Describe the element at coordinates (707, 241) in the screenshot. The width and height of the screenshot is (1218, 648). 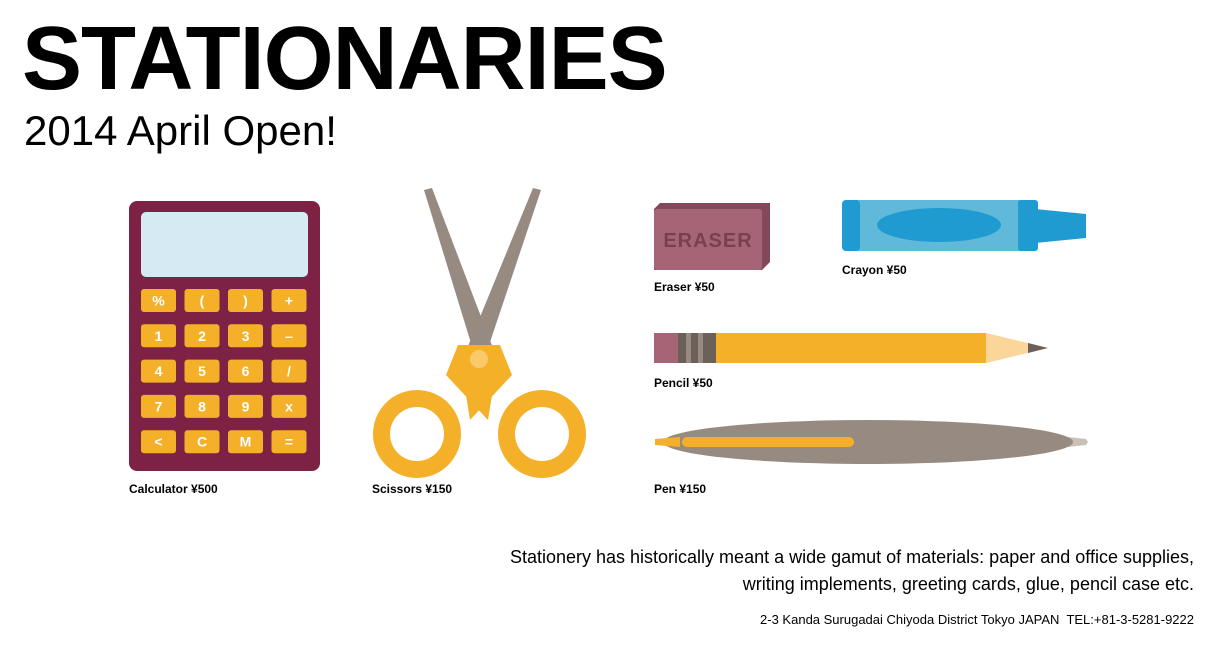
I see `eraser-label: ERASER` at that location.